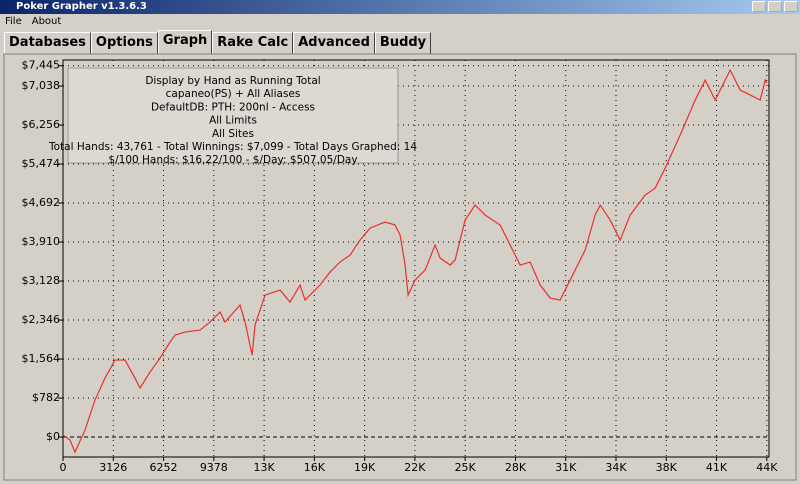 The image size is (800, 484). I want to click on info-text: DefaultDB: PTH: 200nl - Access, so click(233, 107).